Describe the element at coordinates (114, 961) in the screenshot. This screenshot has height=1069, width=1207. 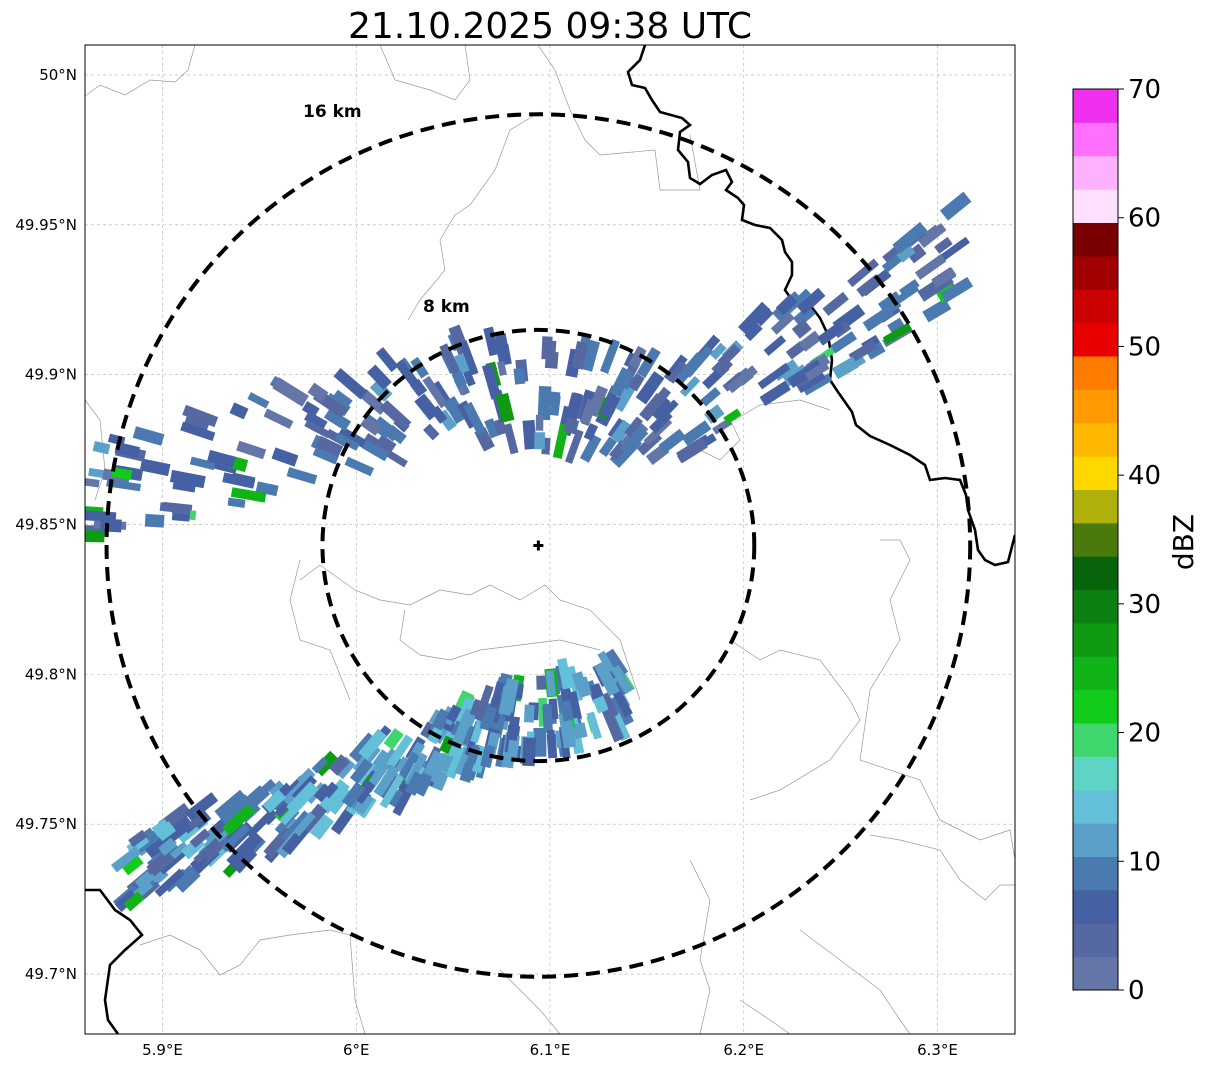
I see `border-luxembourg-belgium-france` at that location.